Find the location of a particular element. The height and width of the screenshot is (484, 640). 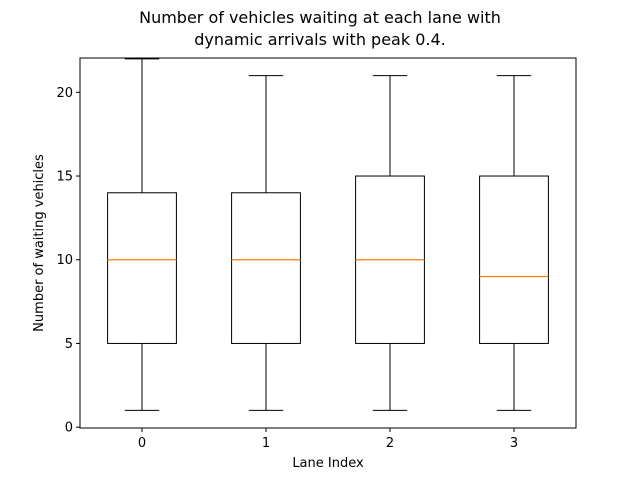

y-tick-label: 20 is located at coordinates (64, 93).